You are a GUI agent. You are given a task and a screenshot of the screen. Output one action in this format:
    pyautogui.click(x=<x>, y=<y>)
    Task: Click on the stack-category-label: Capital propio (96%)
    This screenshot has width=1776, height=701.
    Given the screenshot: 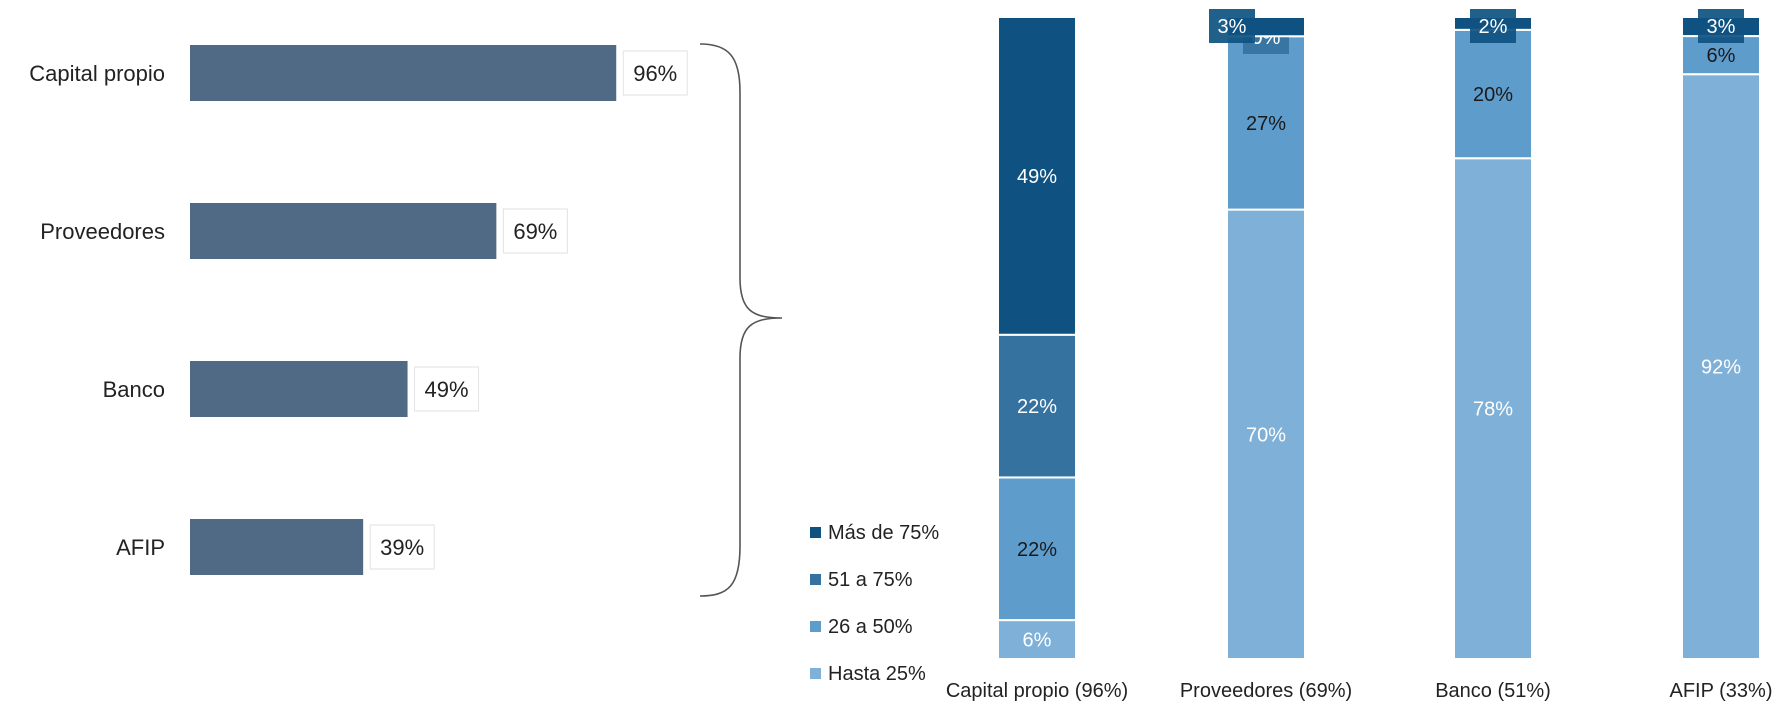 What is the action you would take?
    pyautogui.click(x=1037, y=690)
    